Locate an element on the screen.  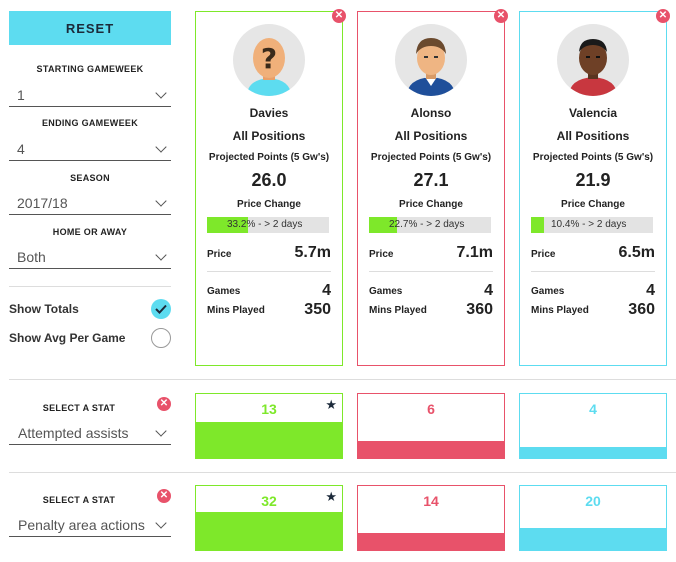
price-change-text: 10.4% - > 2 days is located at coordinates (589, 224).